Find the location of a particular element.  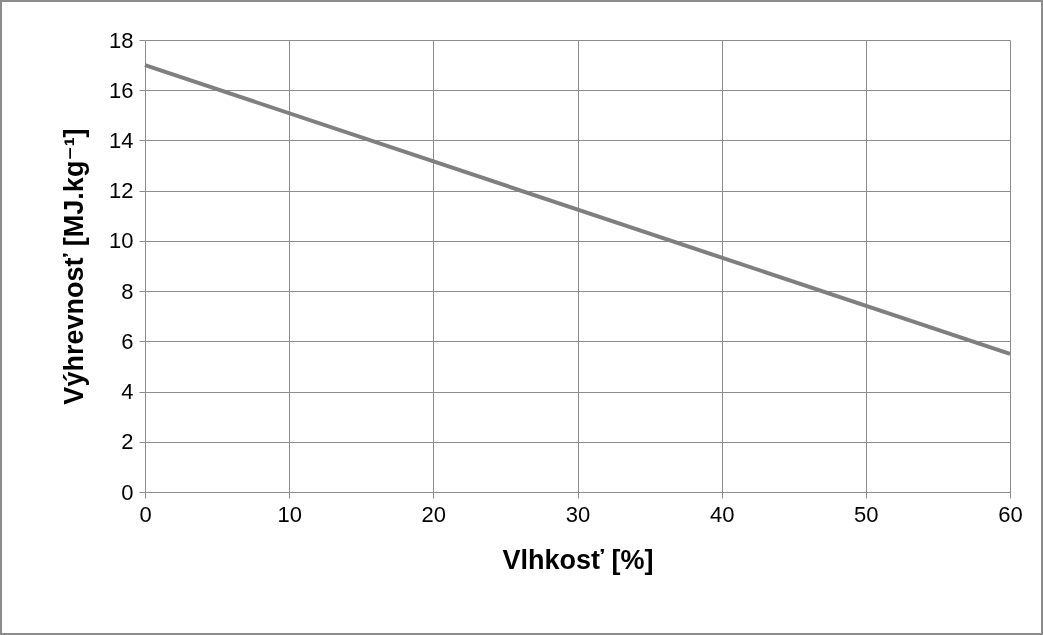

y-tick-label: 16 is located at coordinates (121, 90).